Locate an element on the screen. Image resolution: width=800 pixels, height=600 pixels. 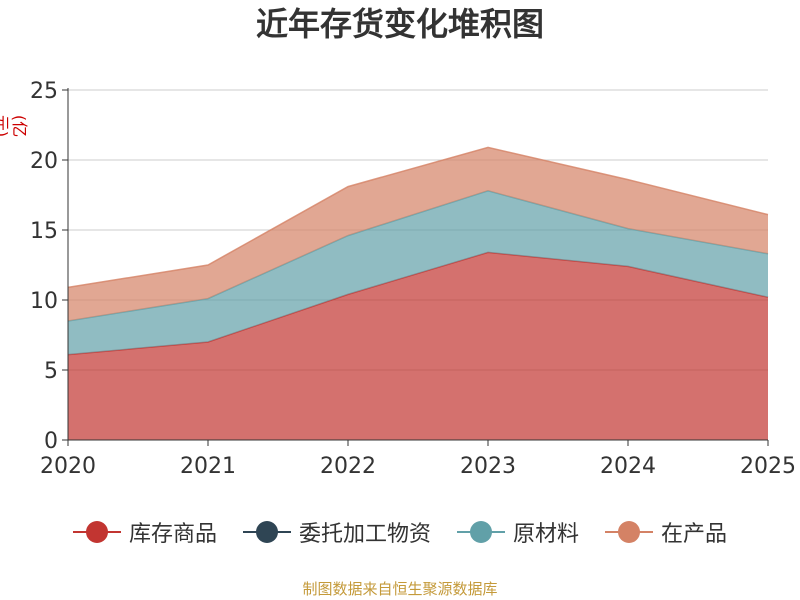
legend-item: 在产品 is located at coordinates (666, 532).